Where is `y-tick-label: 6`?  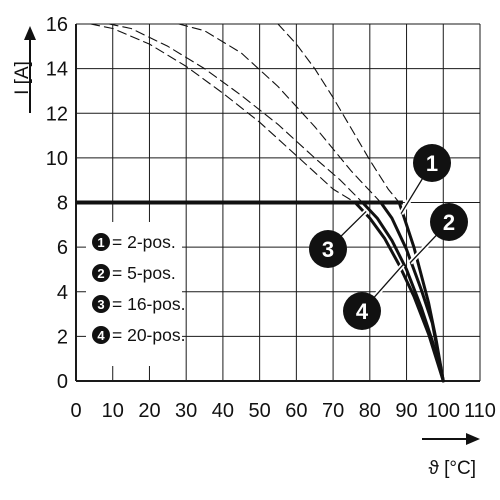 y-tick-label: 6 is located at coordinates (62, 248).